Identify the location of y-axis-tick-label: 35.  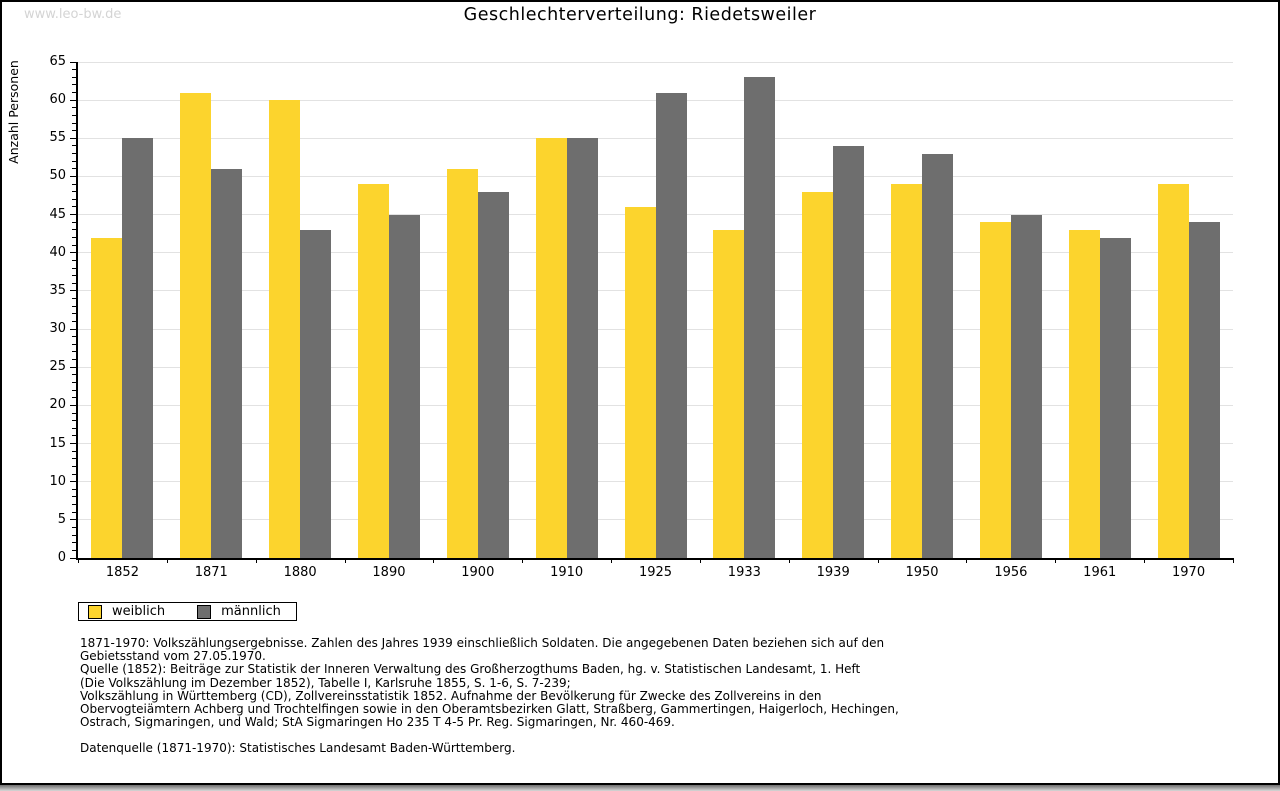
(57, 290).